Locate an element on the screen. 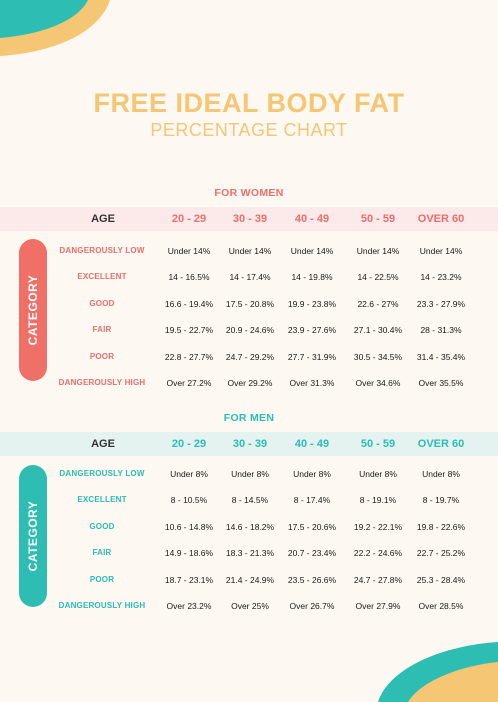 The image size is (498, 702). table-cell: 27.1 - 30.4% is located at coordinates (378, 330).